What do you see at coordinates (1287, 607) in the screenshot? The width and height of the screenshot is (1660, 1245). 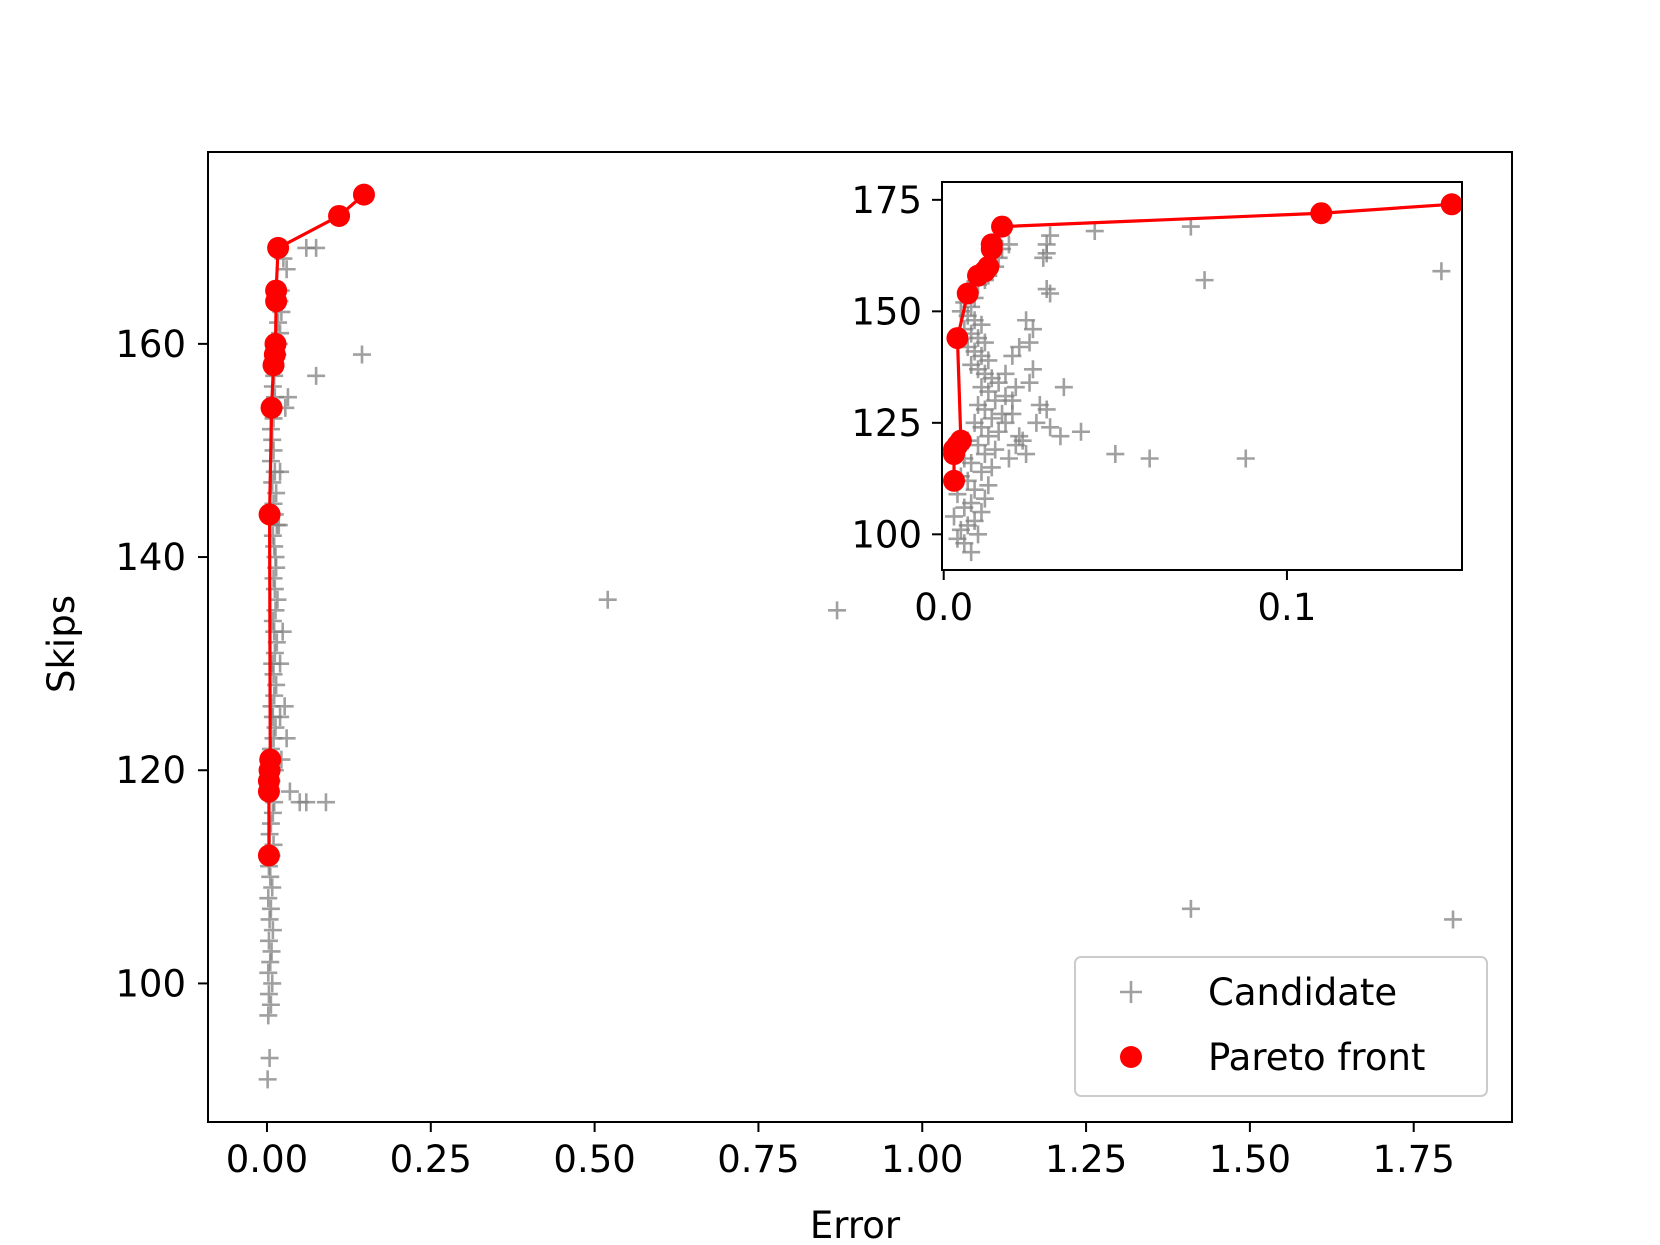 I see `inset-x-tick-label: 0.1` at bounding box center [1287, 607].